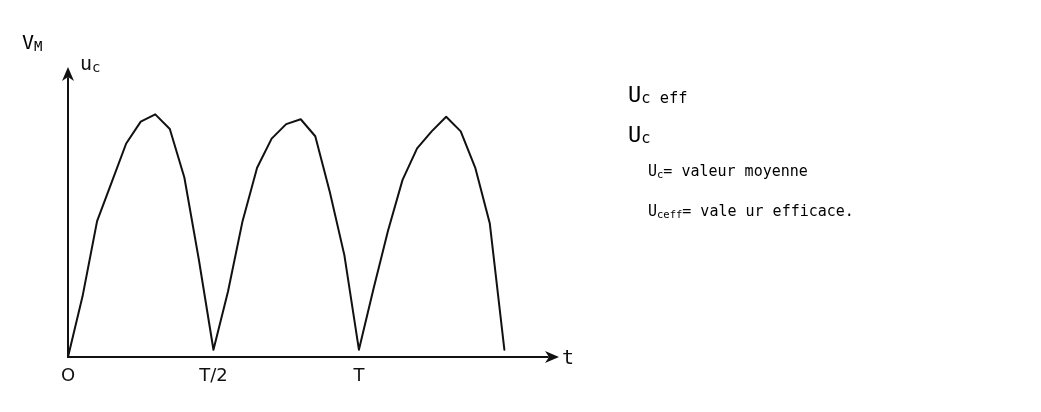 This screenshot has width=1041, height=412. I want to click on text: Uc= valeur moyenne, so click(728, 170).